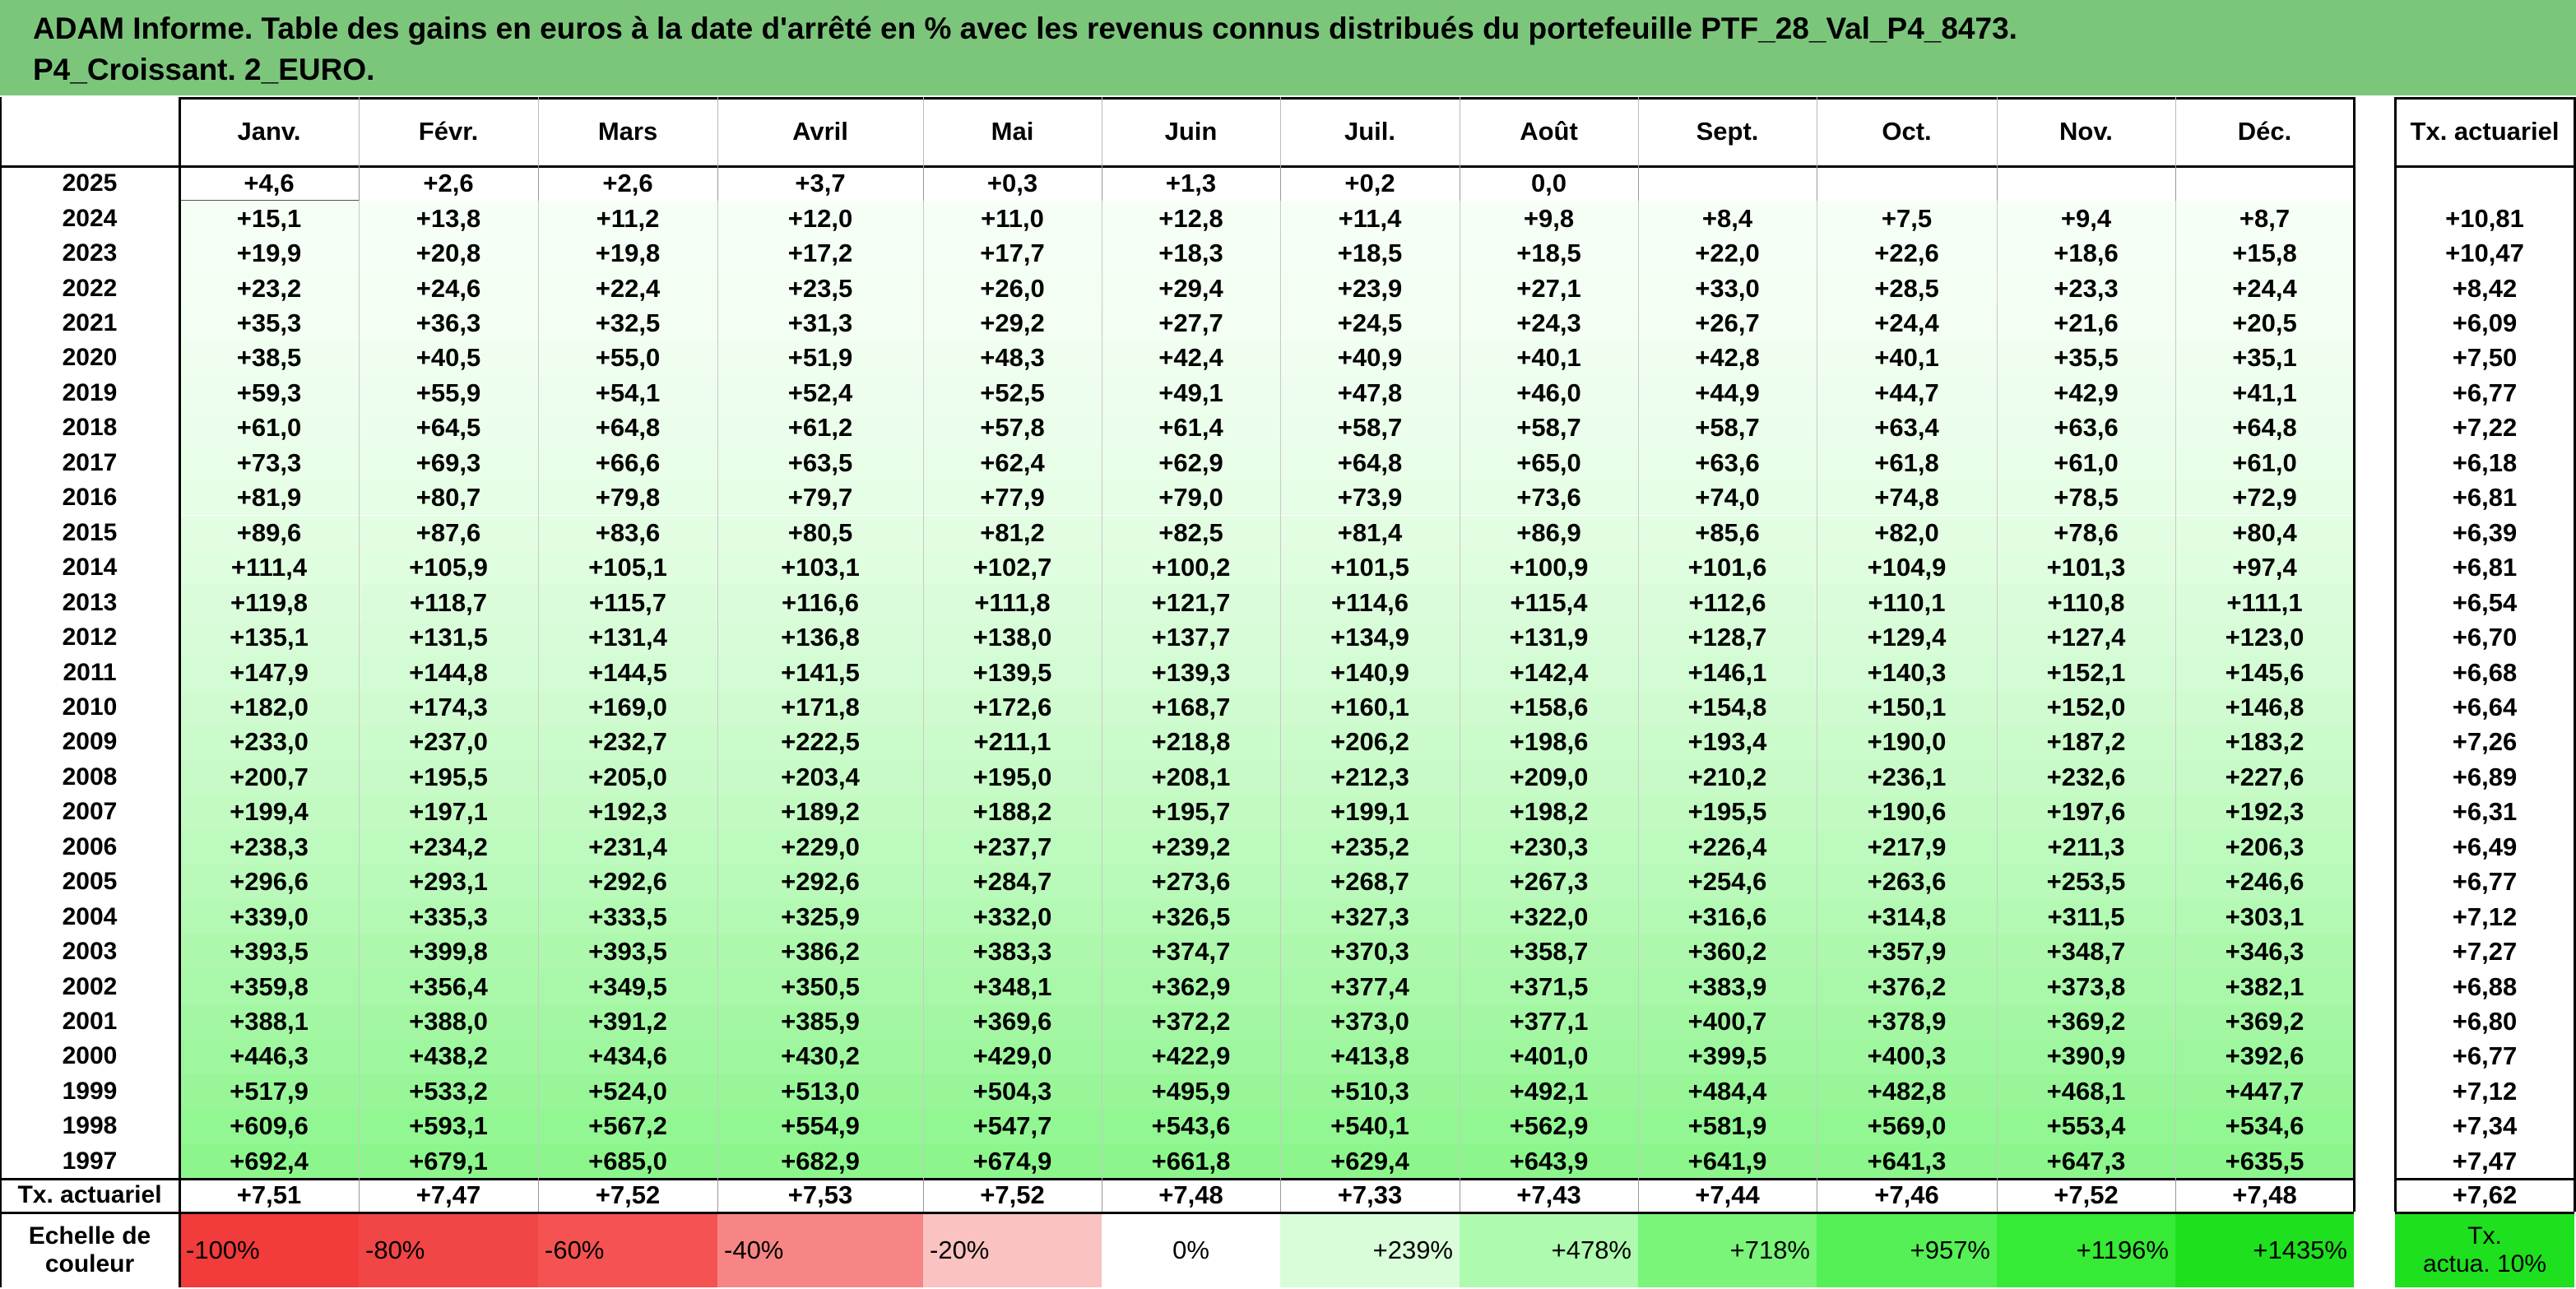 The height and width of the screenshot is (1289, 2576). I want to click on value-cell: +20,8, so click(448, 253).